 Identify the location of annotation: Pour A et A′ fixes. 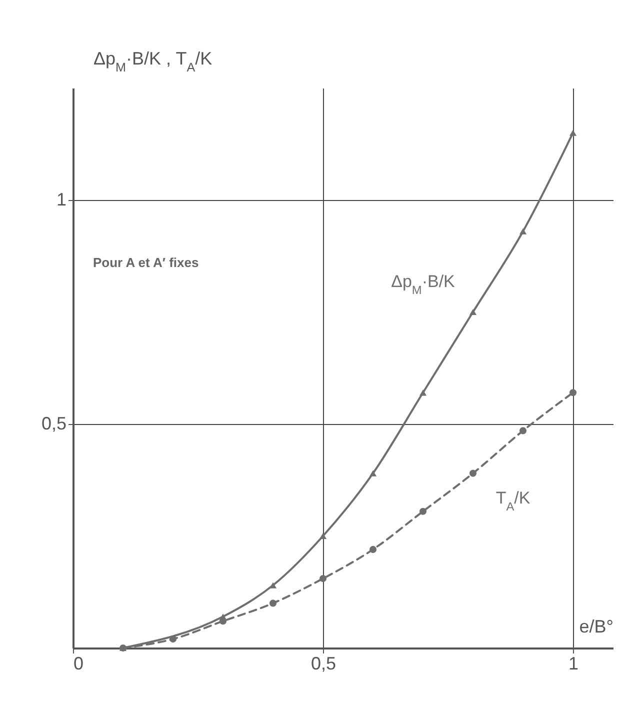
(146, 262).